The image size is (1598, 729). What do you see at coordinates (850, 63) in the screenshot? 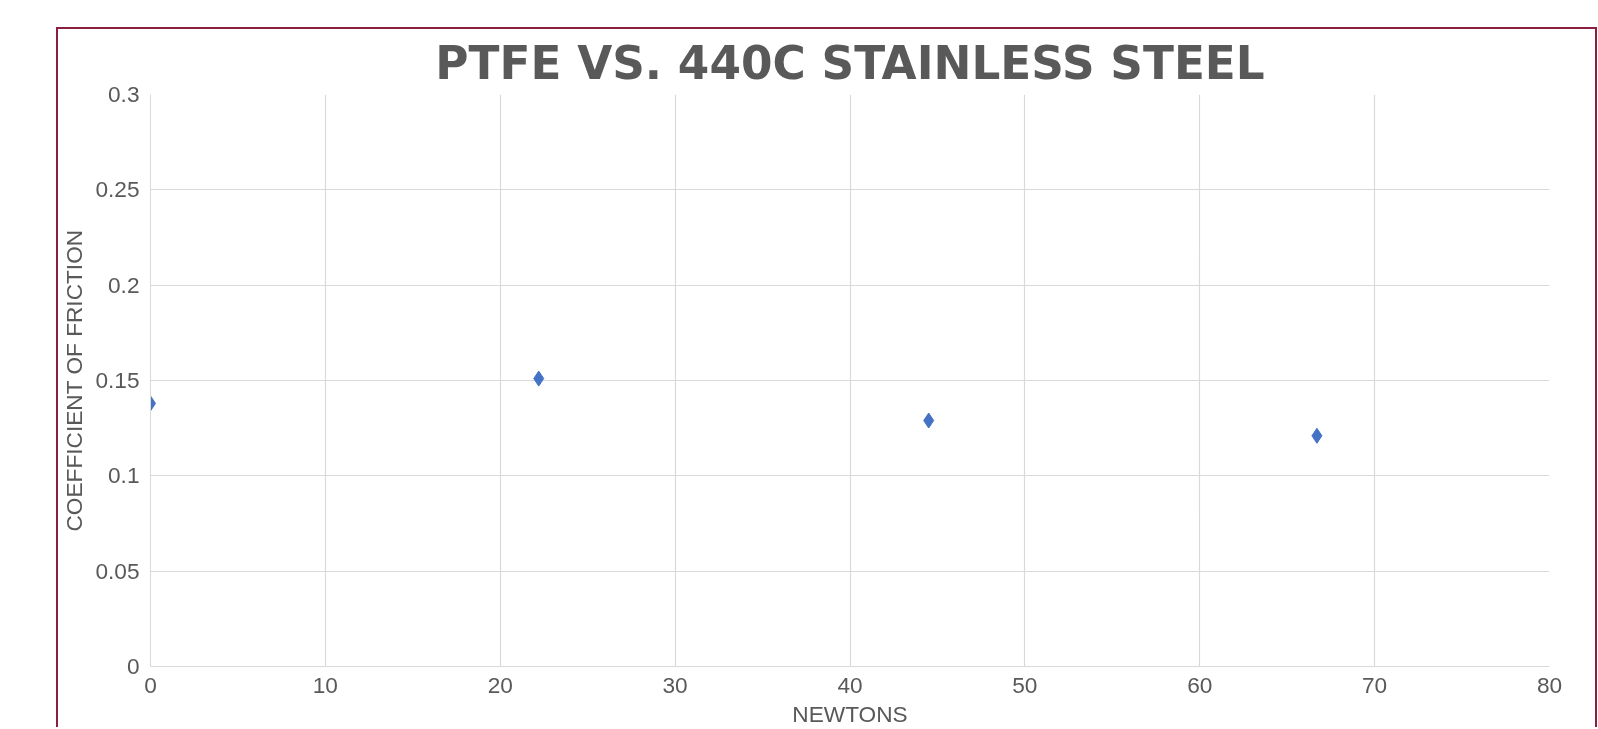
I see `chart-title: PTFE VS. 440C STAINLESS STEEL` at bounding box center [850, 63].